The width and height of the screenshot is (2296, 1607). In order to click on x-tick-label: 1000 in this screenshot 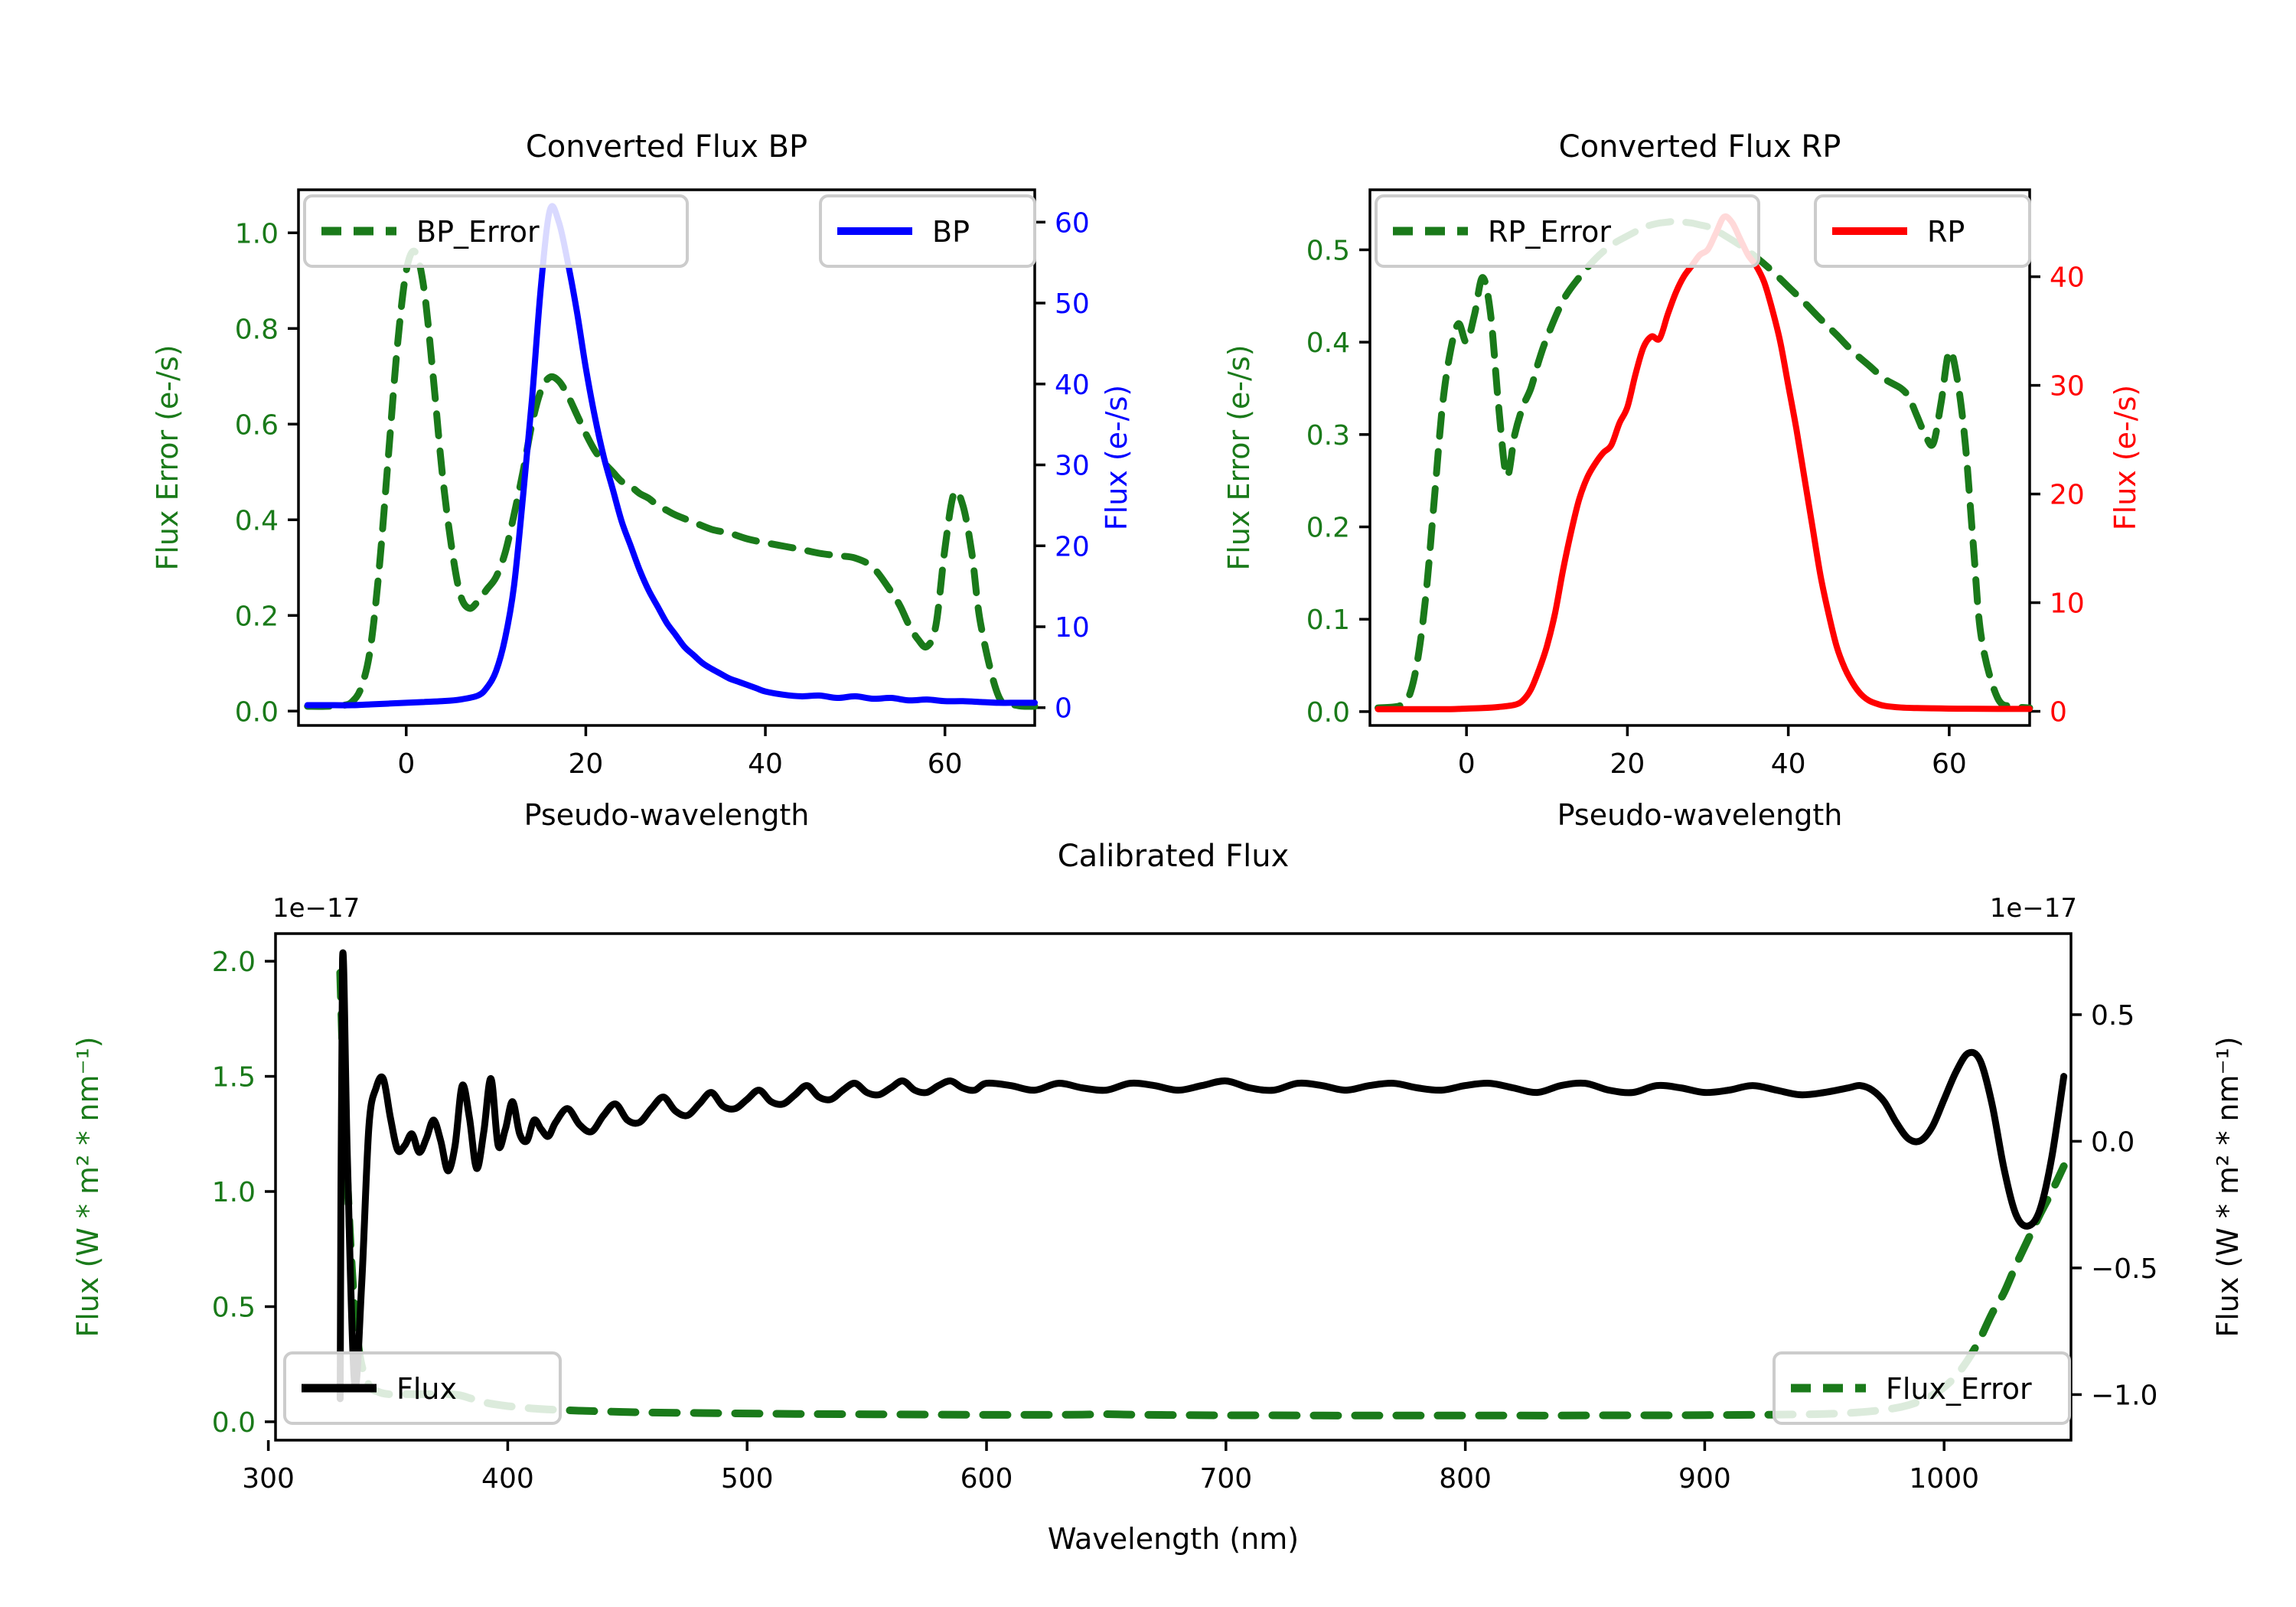, I will do `click(1944, 1479)`.